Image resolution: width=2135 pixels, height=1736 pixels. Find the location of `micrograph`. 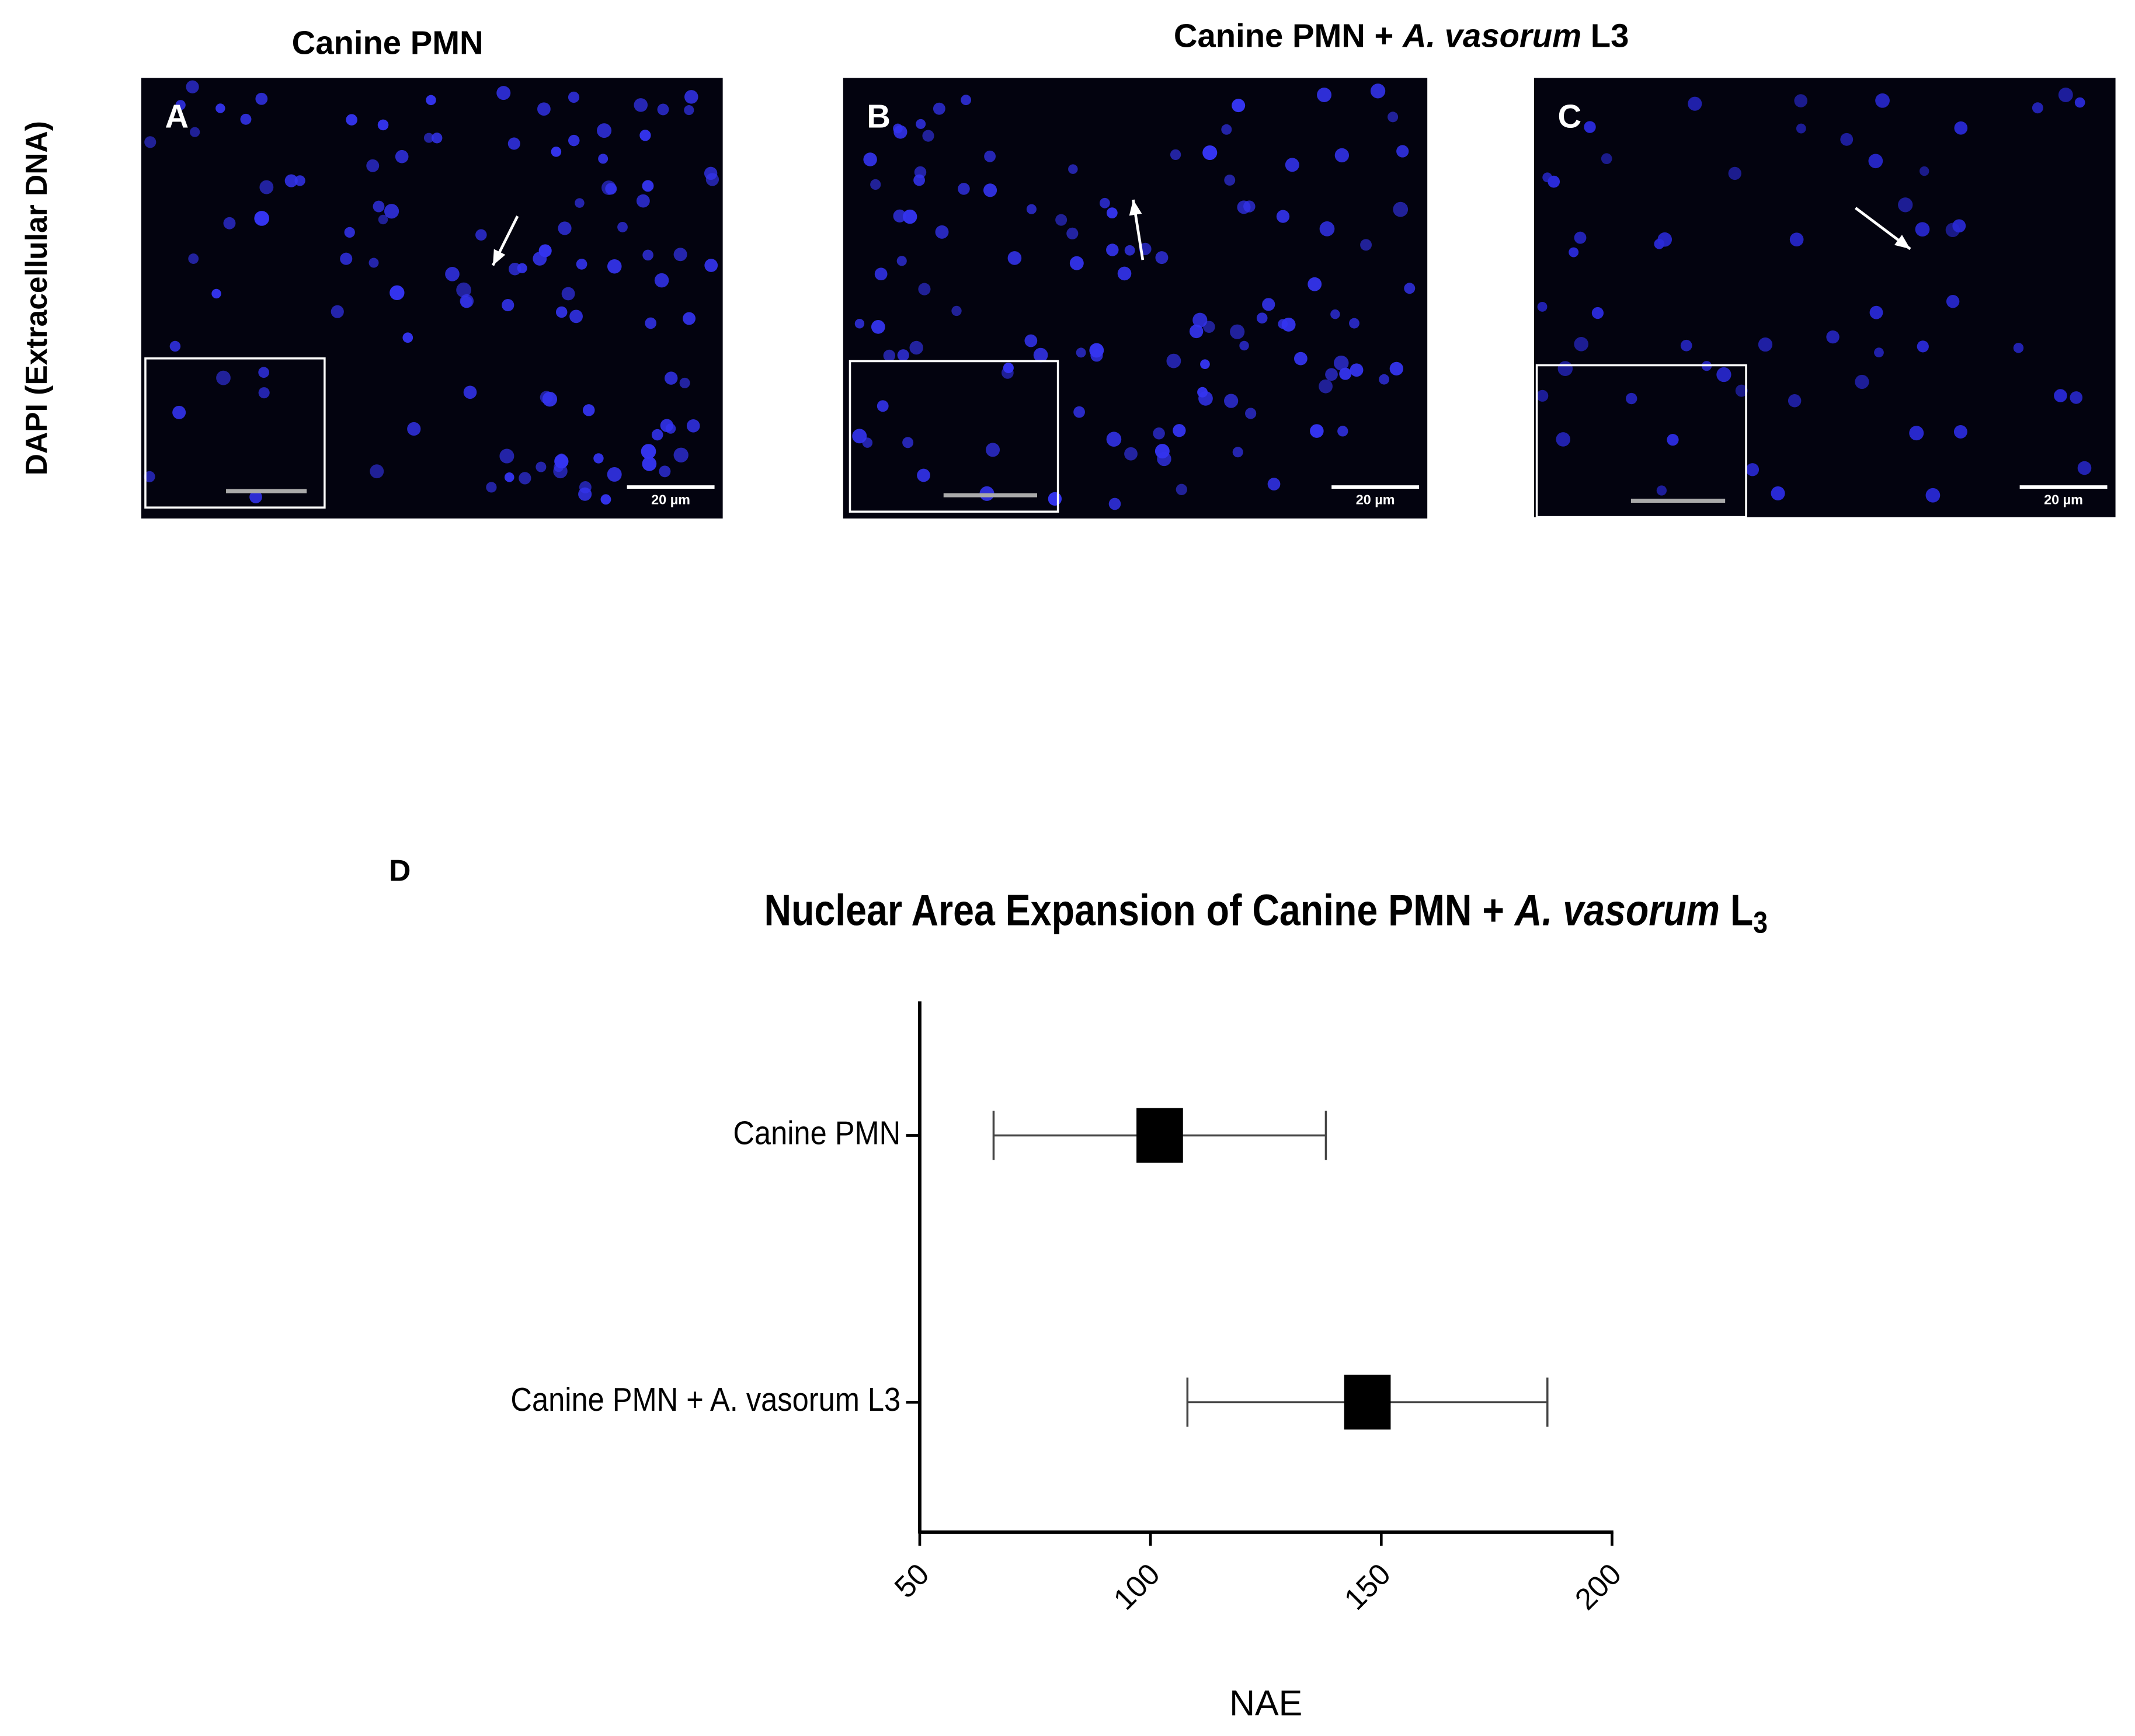

micrograph is located at coordinates (1825, 297).